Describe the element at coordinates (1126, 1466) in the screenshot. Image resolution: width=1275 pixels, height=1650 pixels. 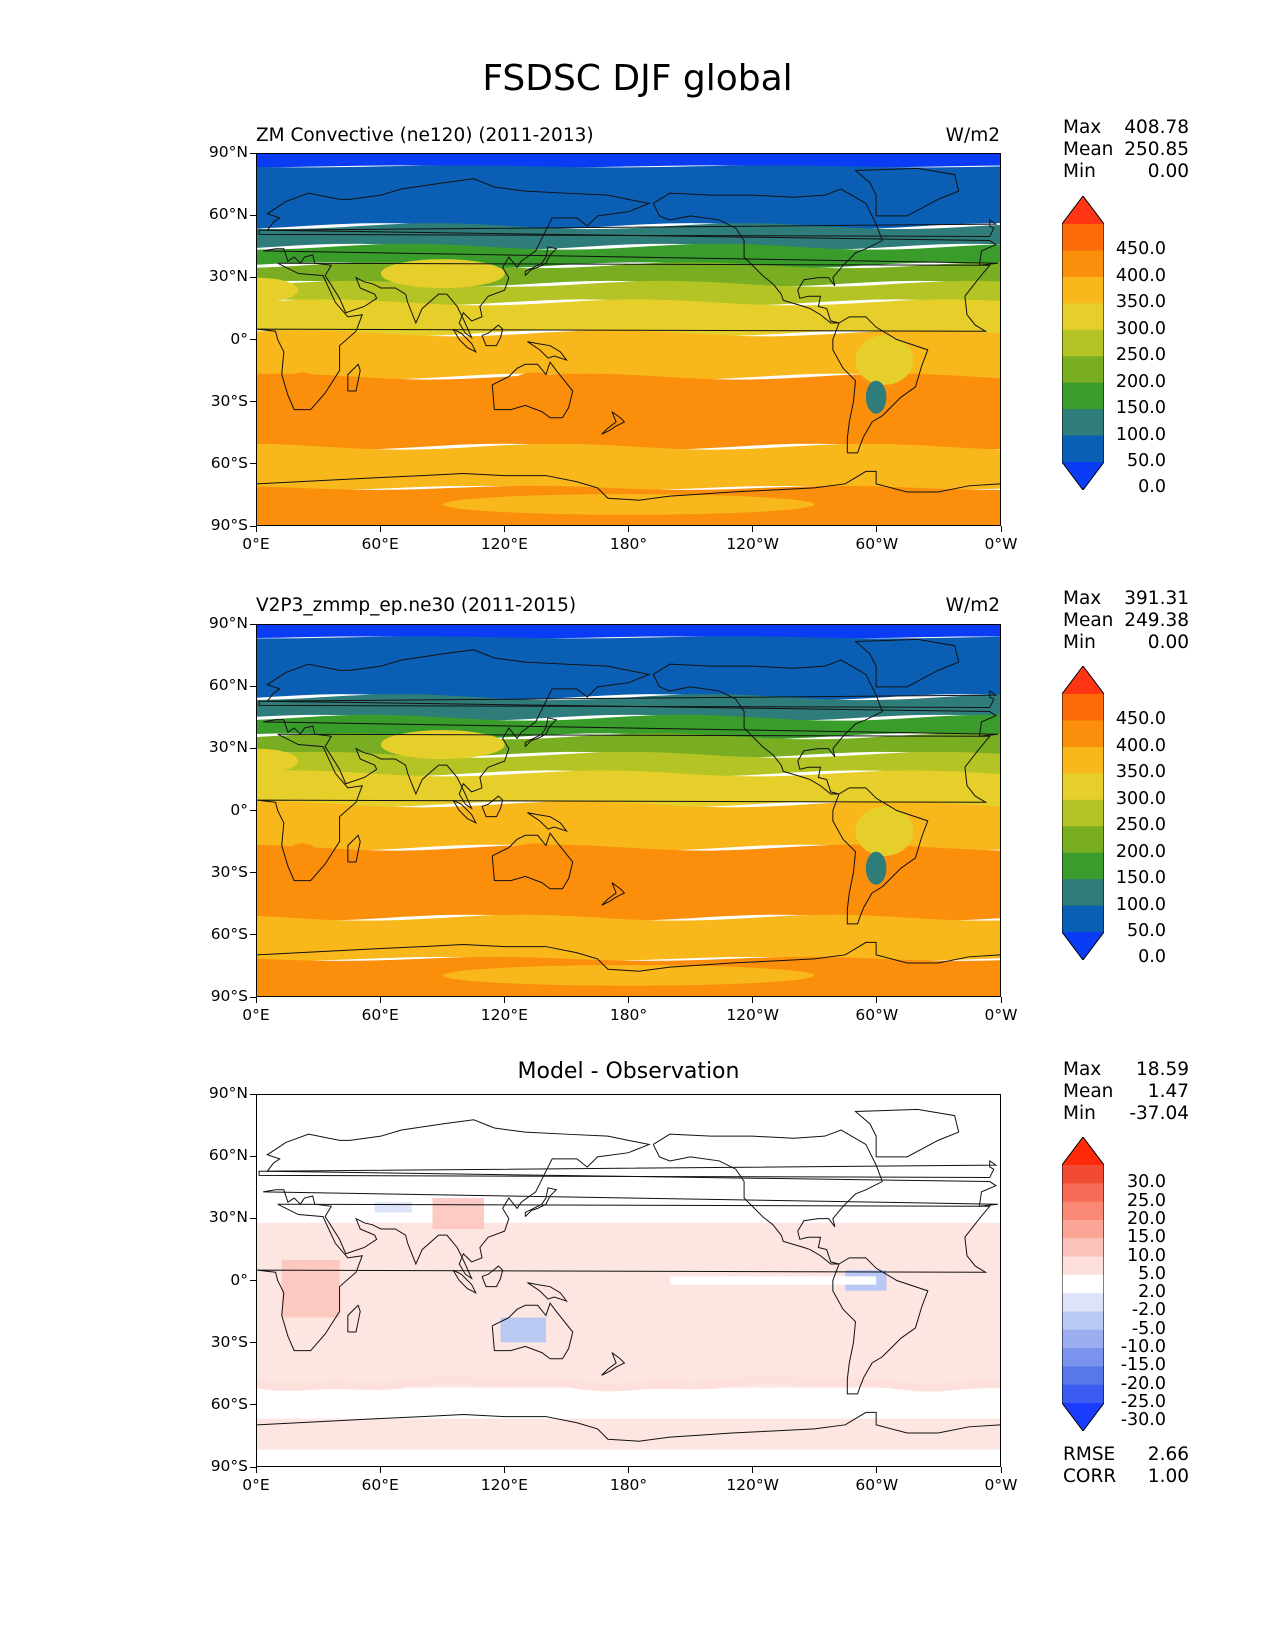
I see `panel-3-metrics: RMSE 2.66 CORR 1.00` at that location.